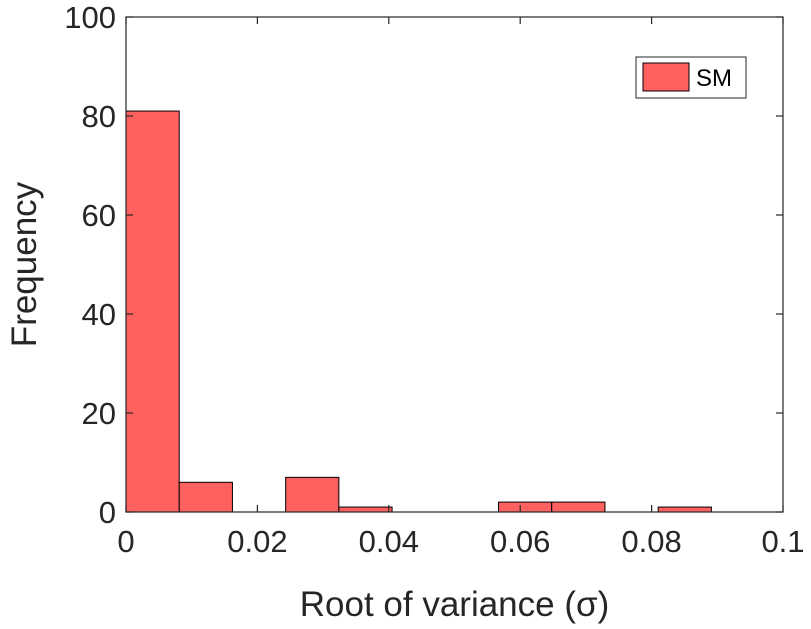 Image resolution: width=811 pixels, height=629 pixels. I want to click on y-tick-label: 0, so click(107, 512).